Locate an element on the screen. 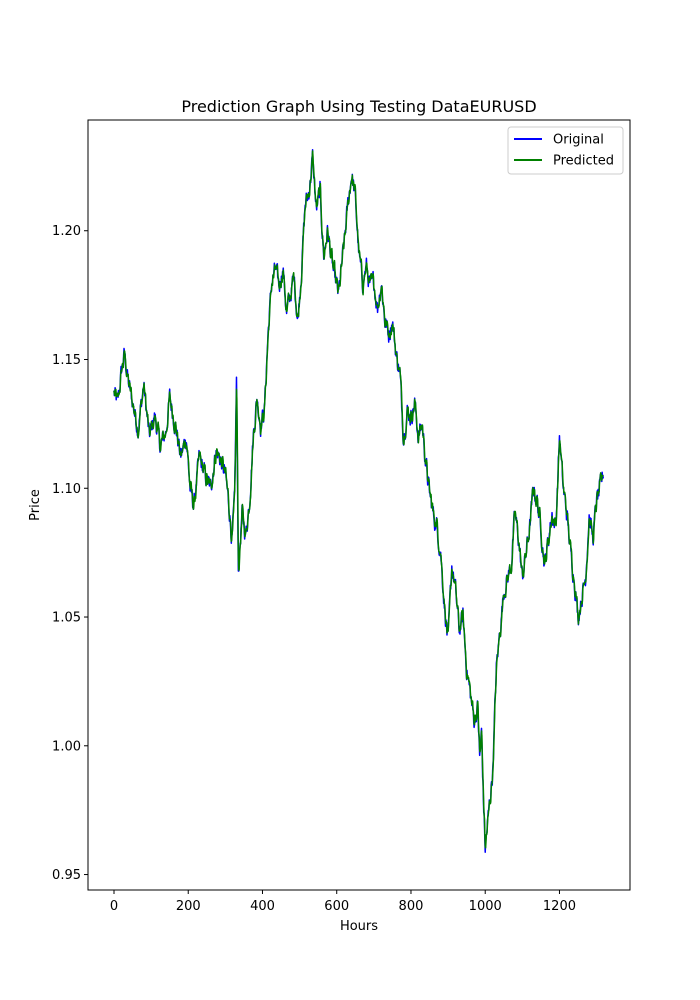 The image size is (700, 1000). y-tick-label: 0.95 is located at coordinates (66, 875).